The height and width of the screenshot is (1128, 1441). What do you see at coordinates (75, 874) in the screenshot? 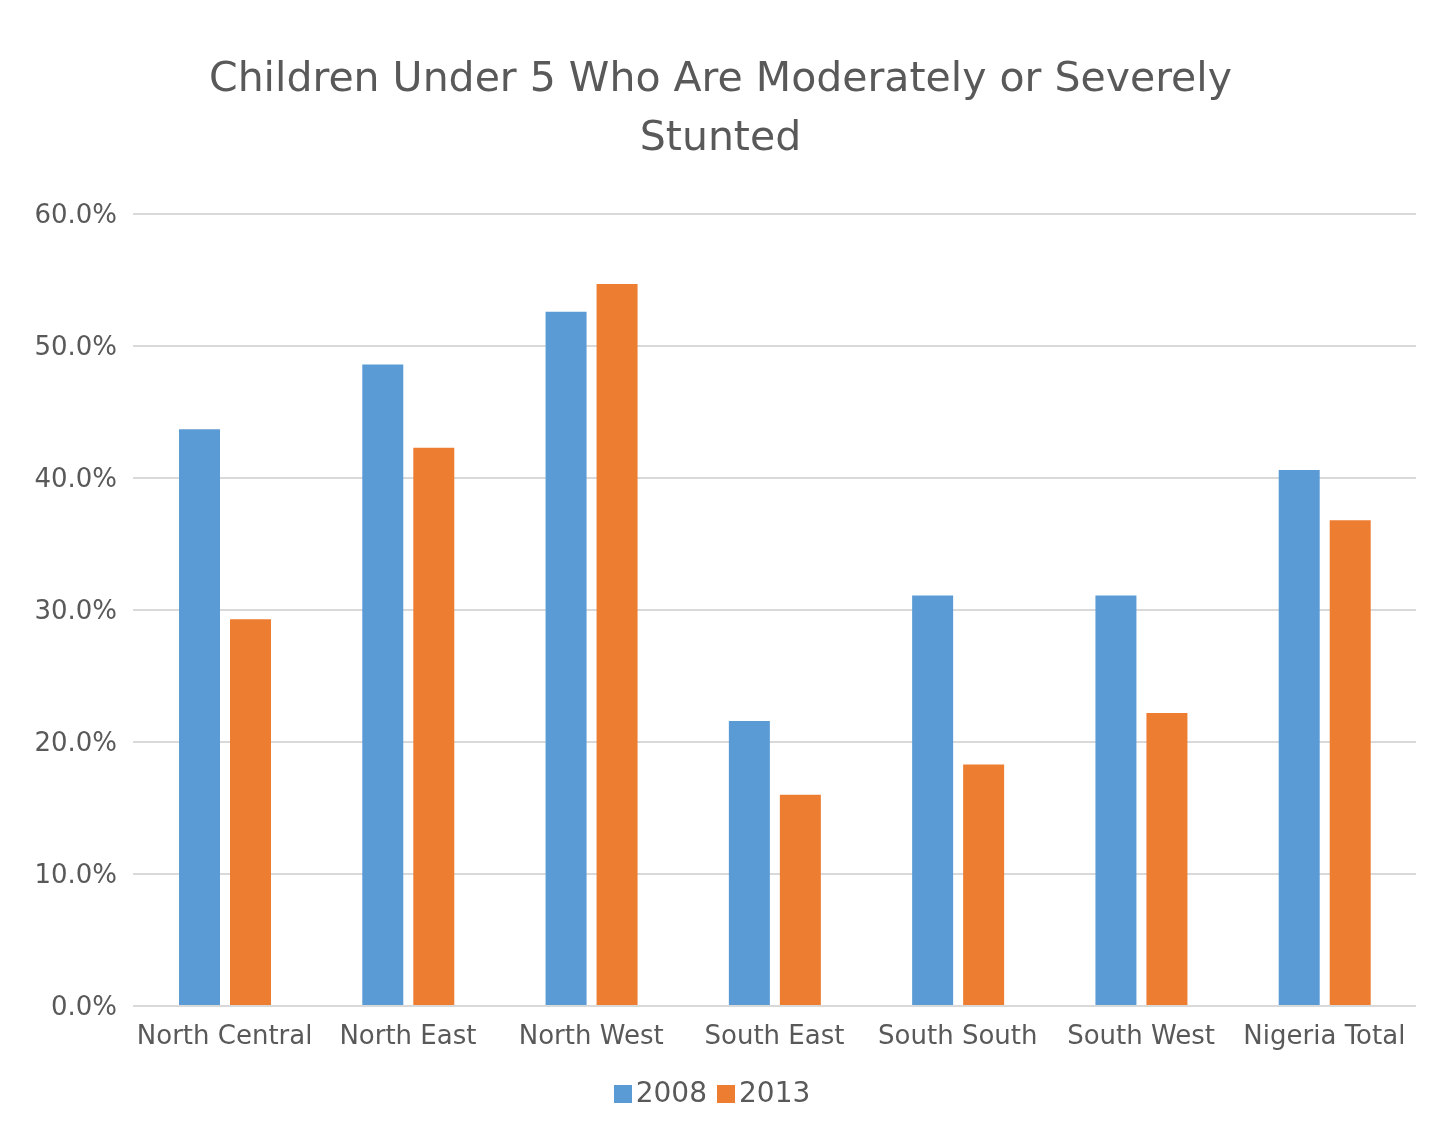
I see `y-tick-label: 10.0%` at bounding box center [75, 874].